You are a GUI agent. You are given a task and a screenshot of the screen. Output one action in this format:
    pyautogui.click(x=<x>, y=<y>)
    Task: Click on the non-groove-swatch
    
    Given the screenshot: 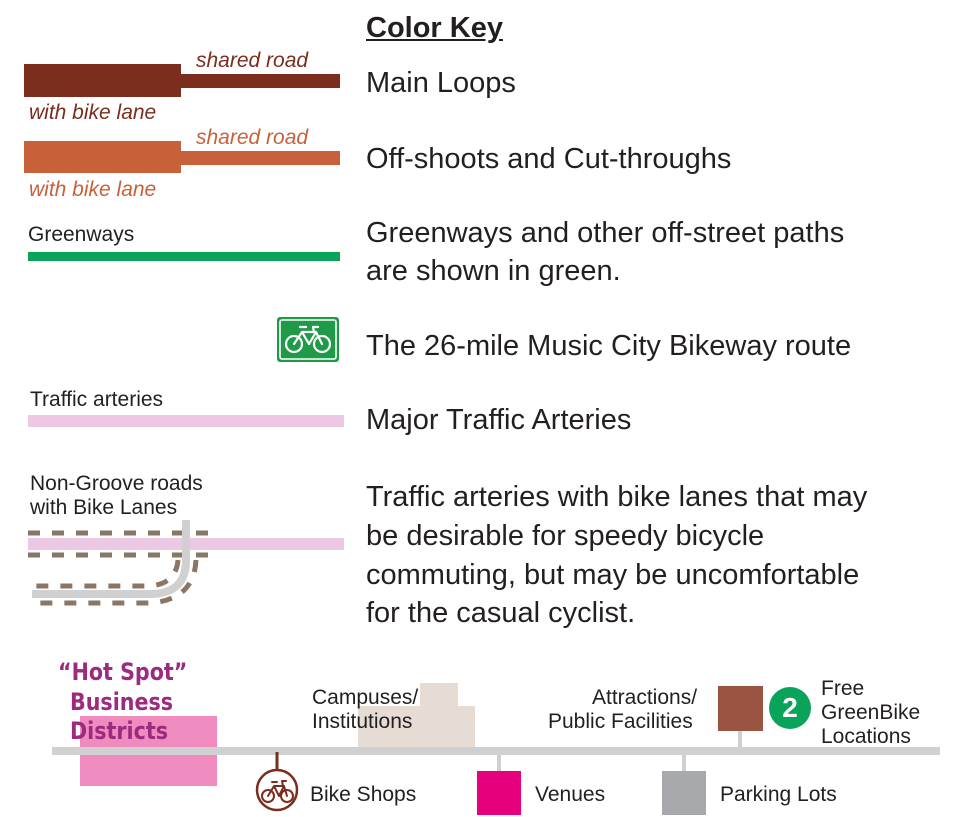 What is the action you would take?
    pyautogui.click(x=186, y=563)
    